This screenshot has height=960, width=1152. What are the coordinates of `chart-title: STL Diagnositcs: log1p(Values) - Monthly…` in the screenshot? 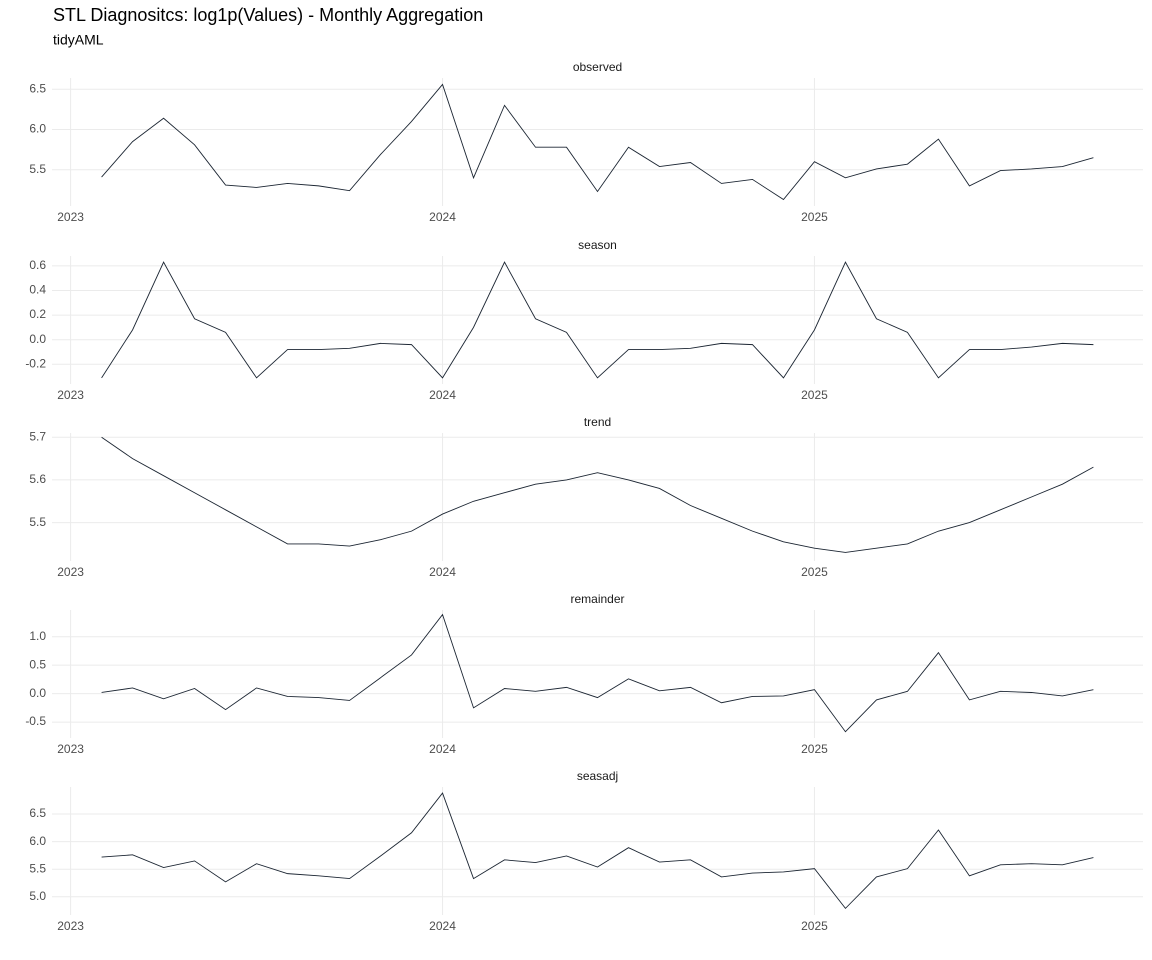 It's located at (268, 15).